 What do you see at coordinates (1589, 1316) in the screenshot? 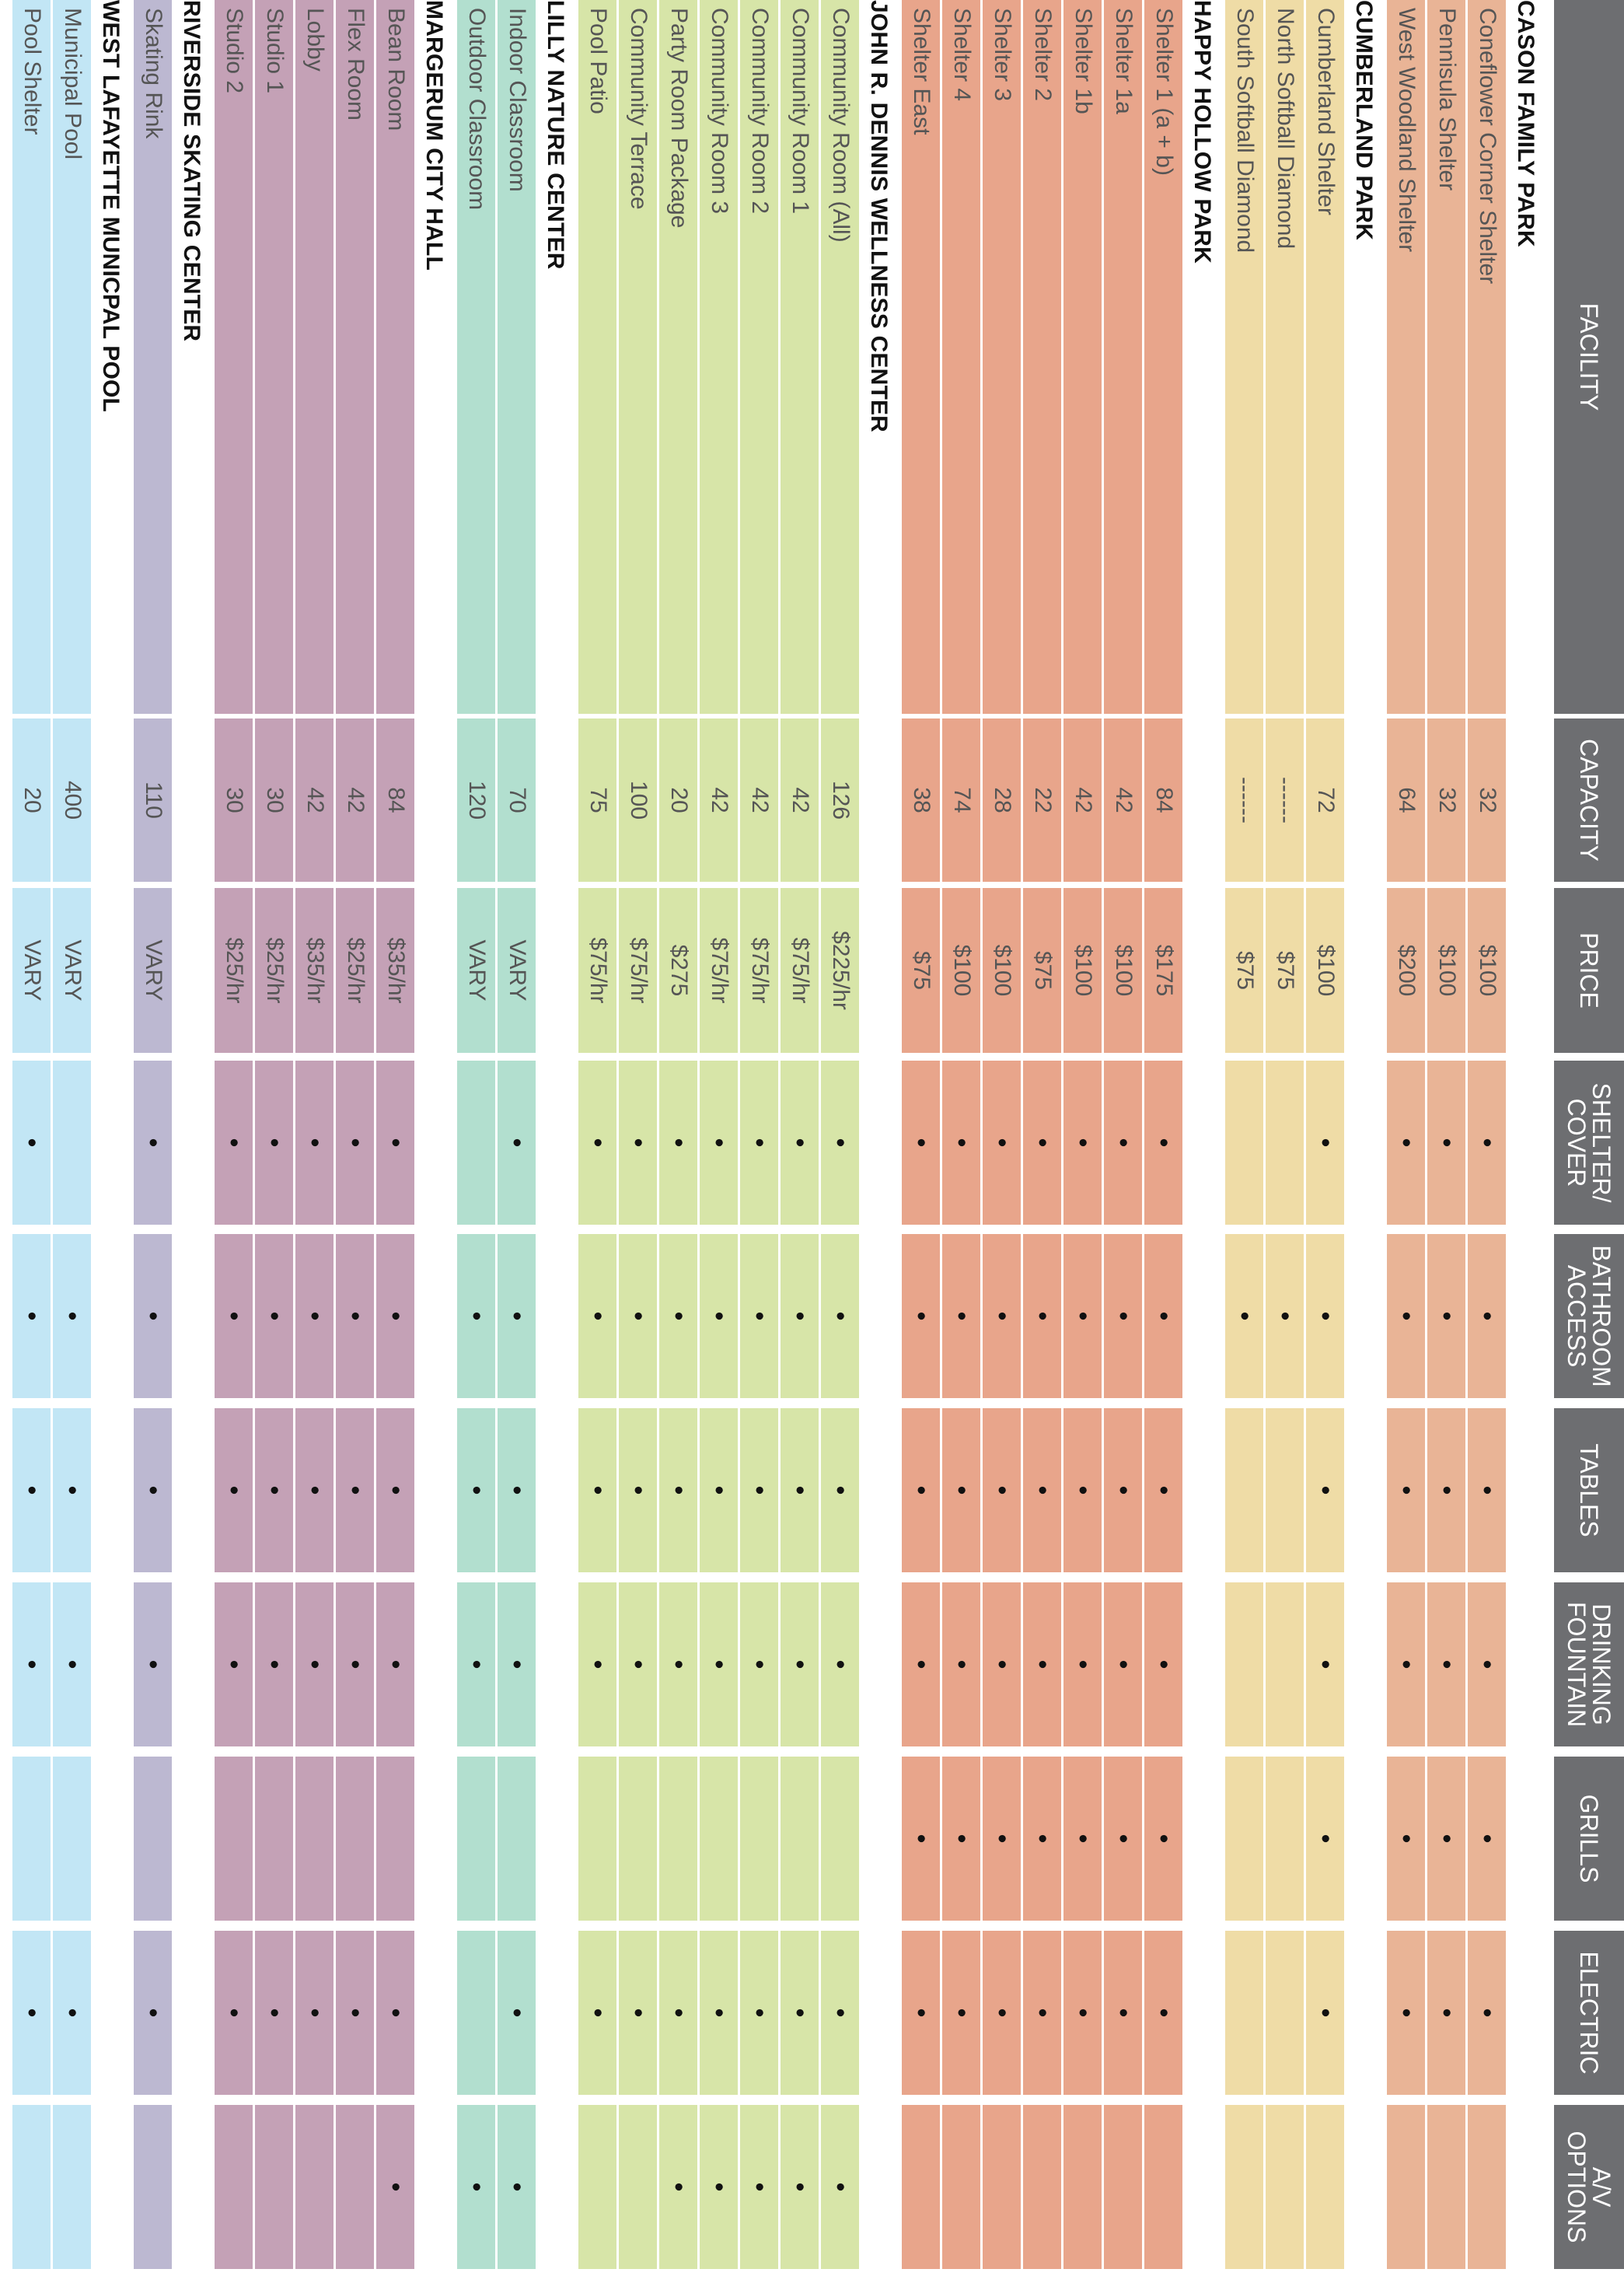
I see `header-label: BATHROOM ACCESS` at bounding box center [1589, 1316].